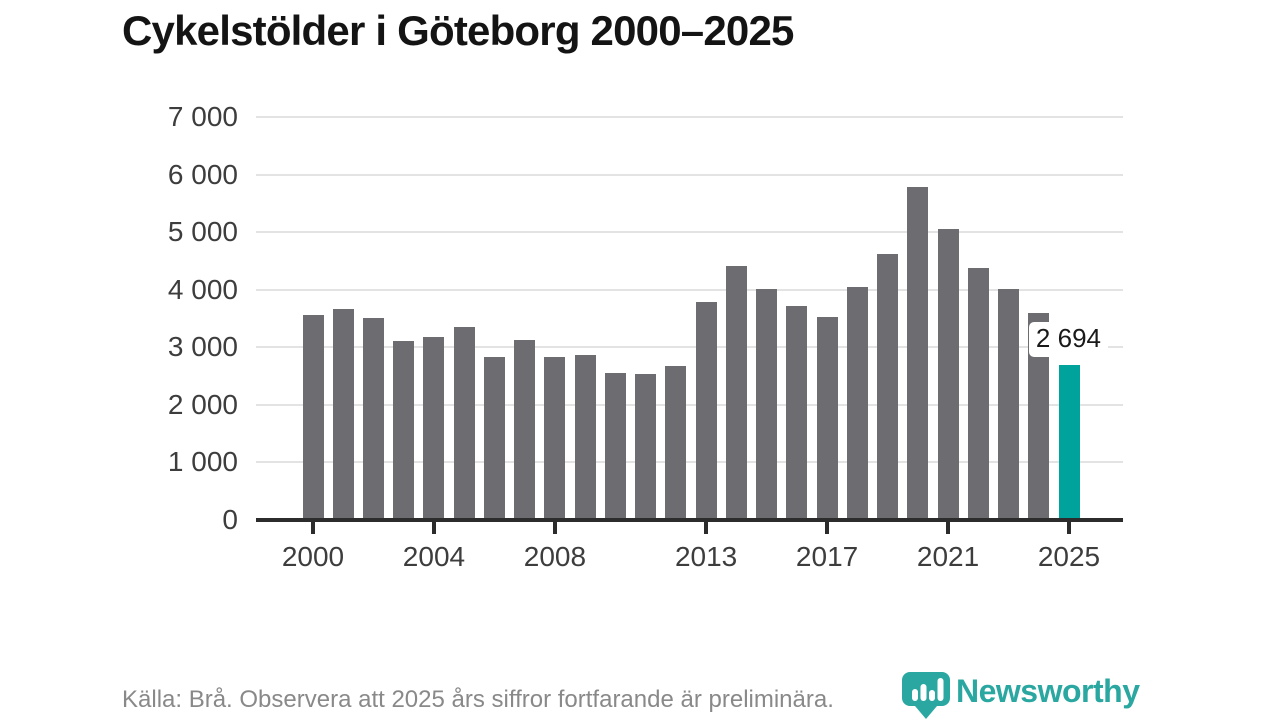 This screenshot has width=1280, height=720. I want to click on x-axis-label: 2017, so click(827, 556).